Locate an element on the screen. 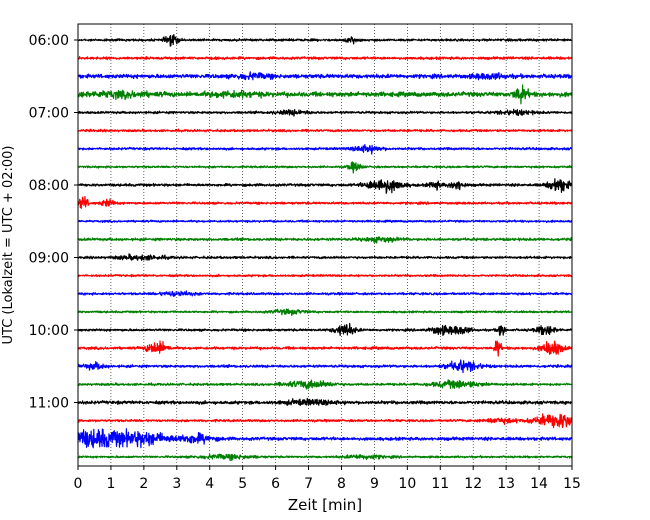  x-tick-label: 5 is located at coordinates (242, 484).